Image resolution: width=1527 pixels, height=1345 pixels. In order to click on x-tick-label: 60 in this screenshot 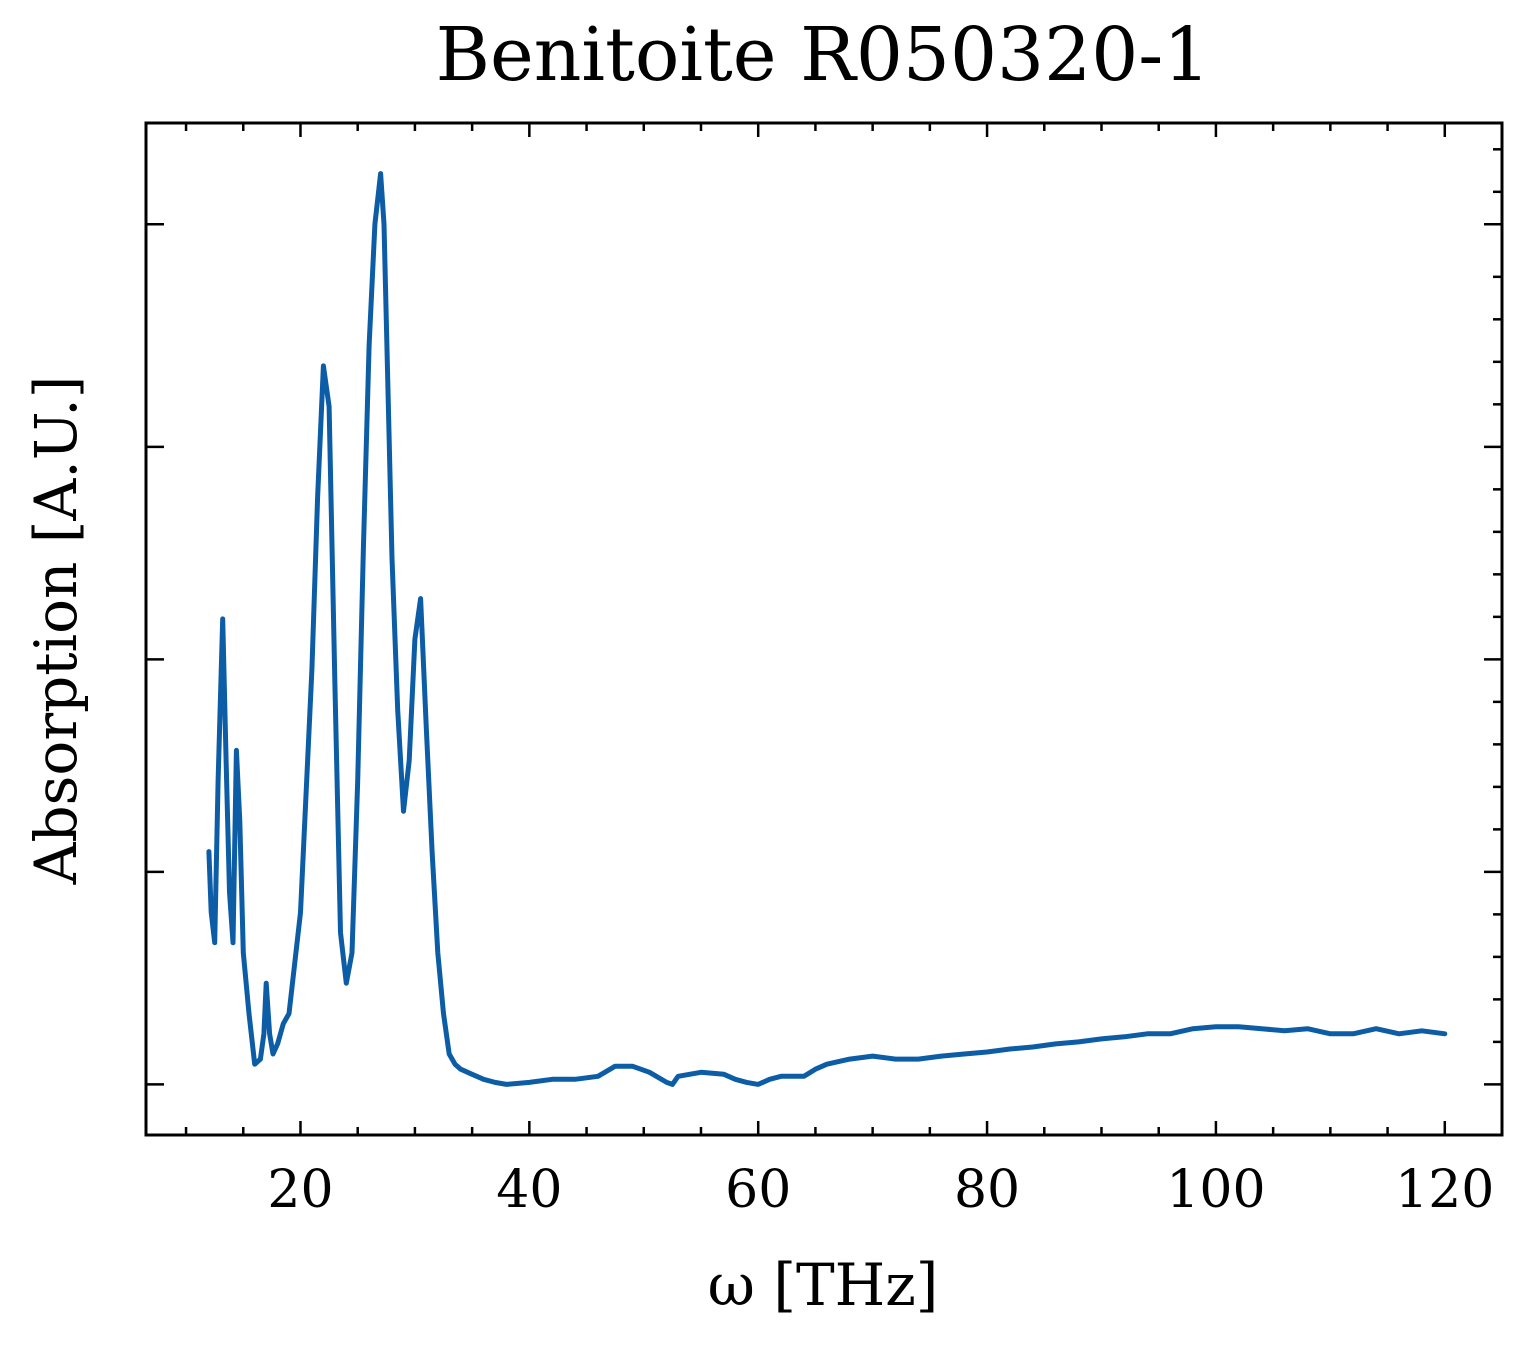, I will do `click(758, 1190)`.